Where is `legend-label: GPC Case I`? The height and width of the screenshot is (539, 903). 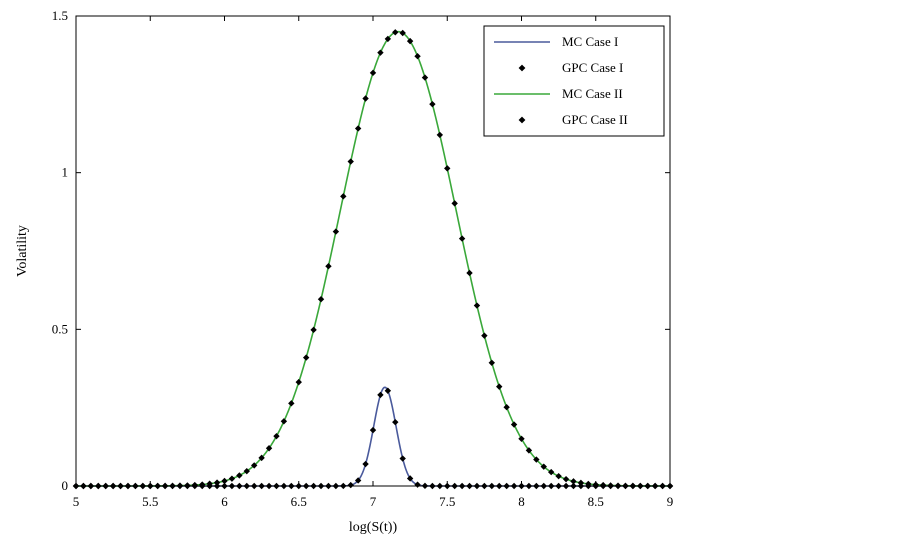 legend-label: GPC Case I is located at coordinates (592, 67).